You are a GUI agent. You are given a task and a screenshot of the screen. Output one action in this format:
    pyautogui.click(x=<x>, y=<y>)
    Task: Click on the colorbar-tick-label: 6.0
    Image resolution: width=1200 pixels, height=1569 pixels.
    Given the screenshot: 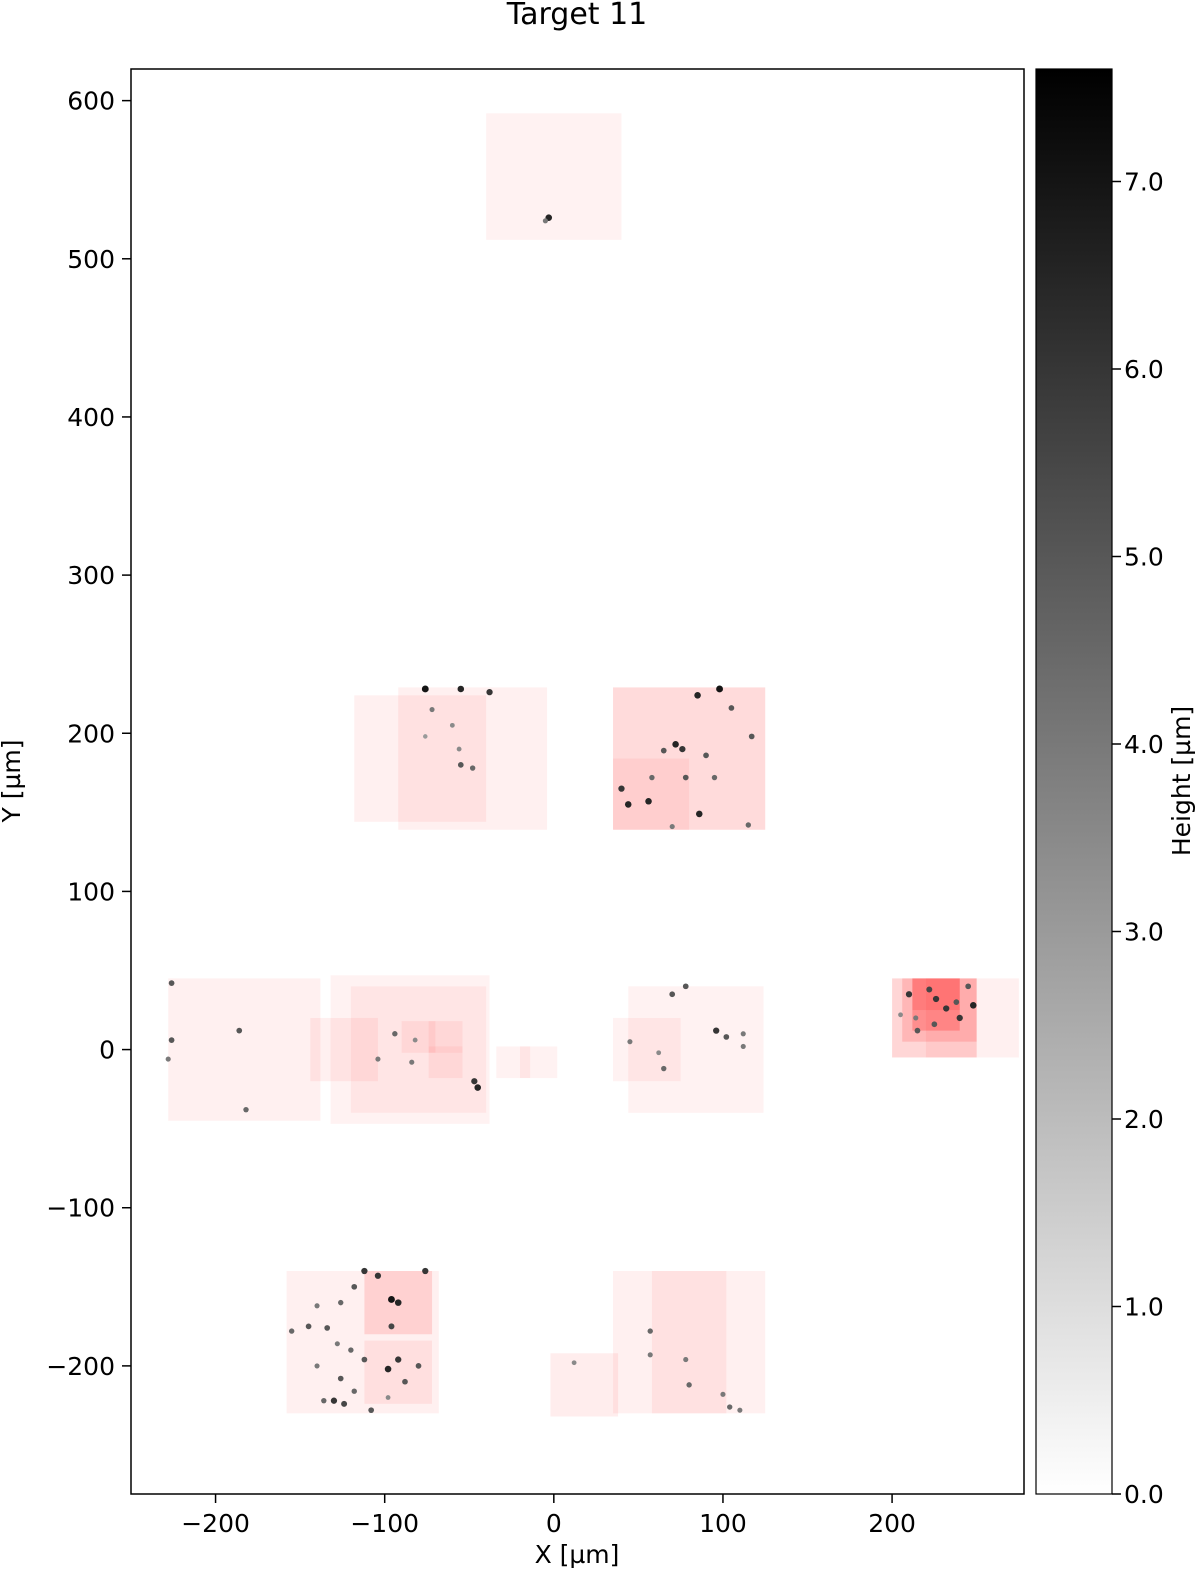 What is the action you would take?
    pyautogui.click(x=1144, y=369)
    